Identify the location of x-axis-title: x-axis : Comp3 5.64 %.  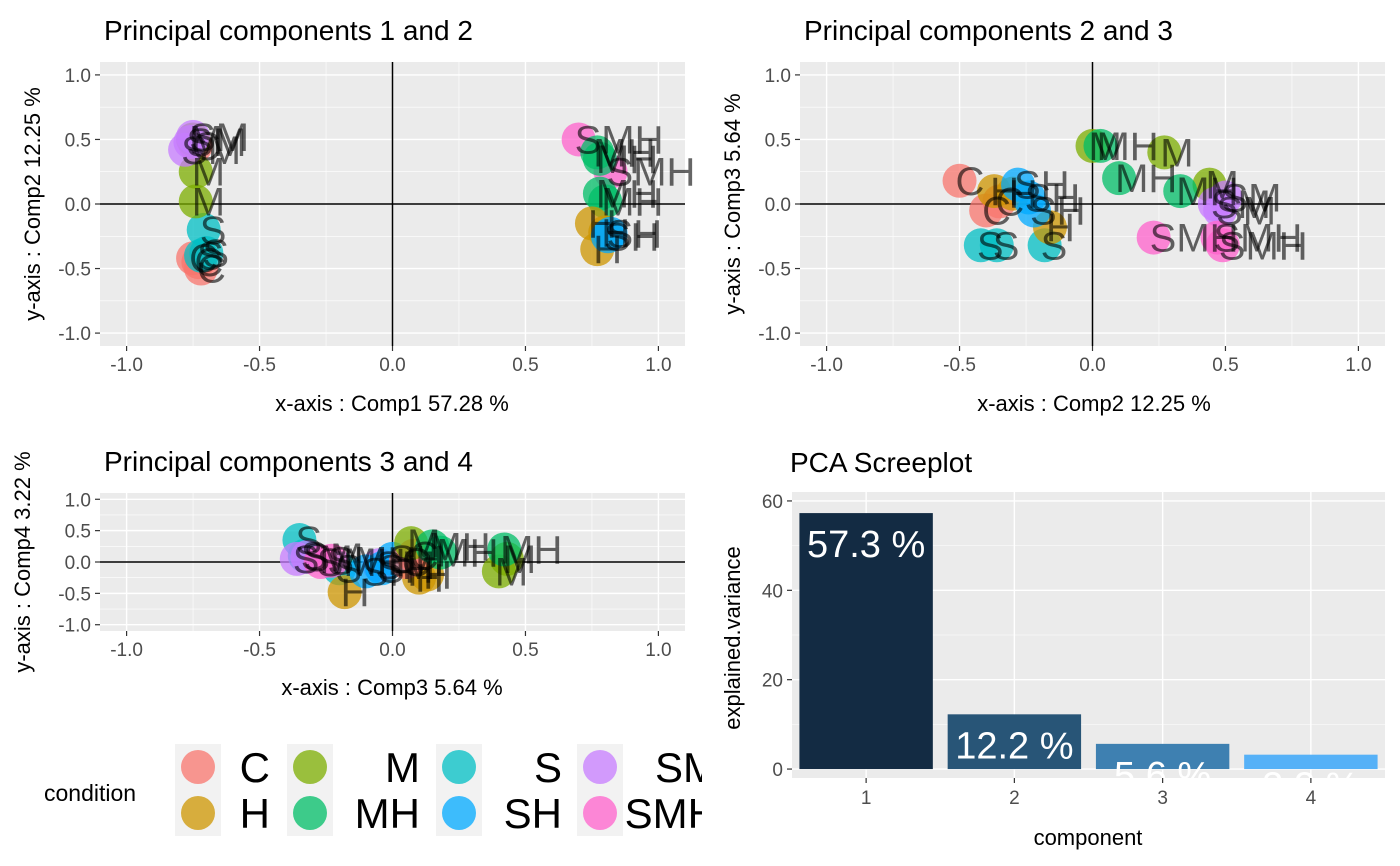
(391, 687).